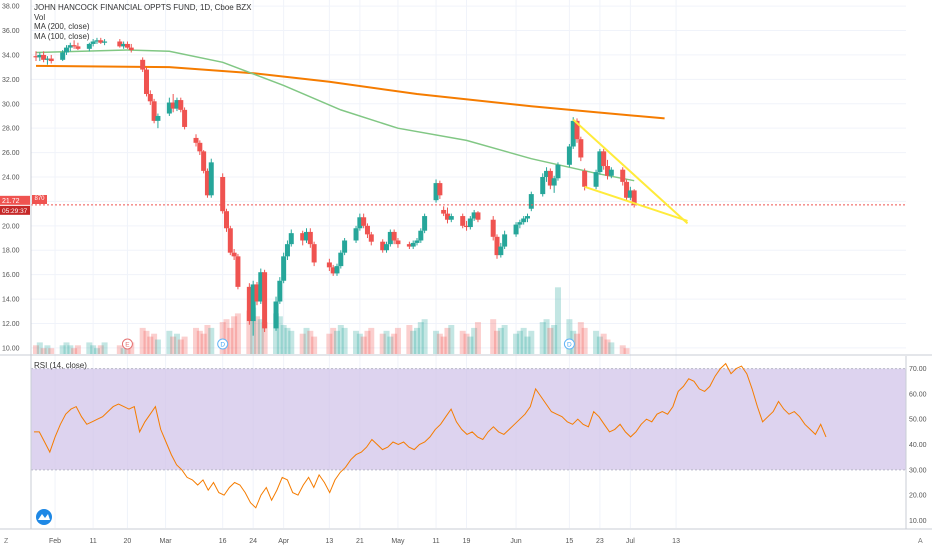 The image size is (932, 555). What do you see at coordinates (6, 541) in the screenshot?
I see `axis-corner-left: Z` at bounding box center [6, 541].